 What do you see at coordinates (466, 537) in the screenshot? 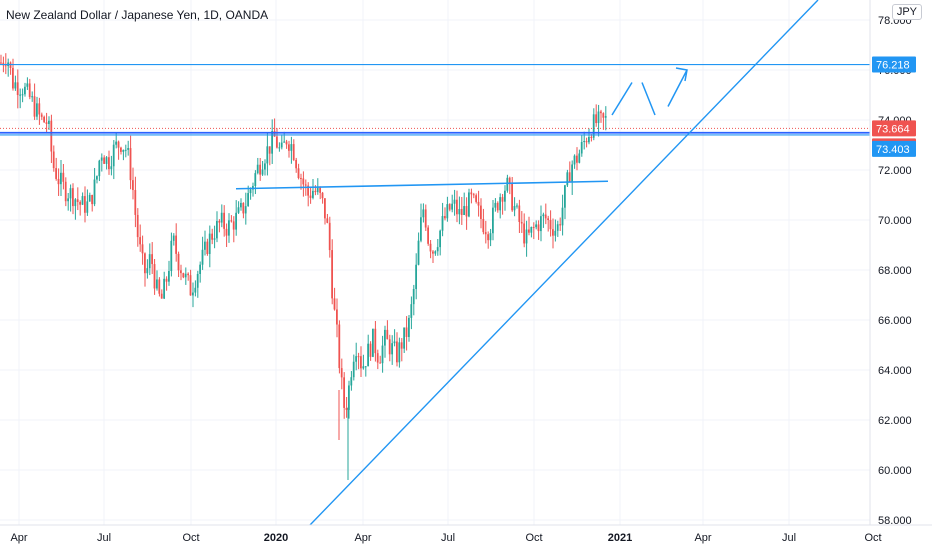
I see `time-scale` at bounding box center [466, 537].